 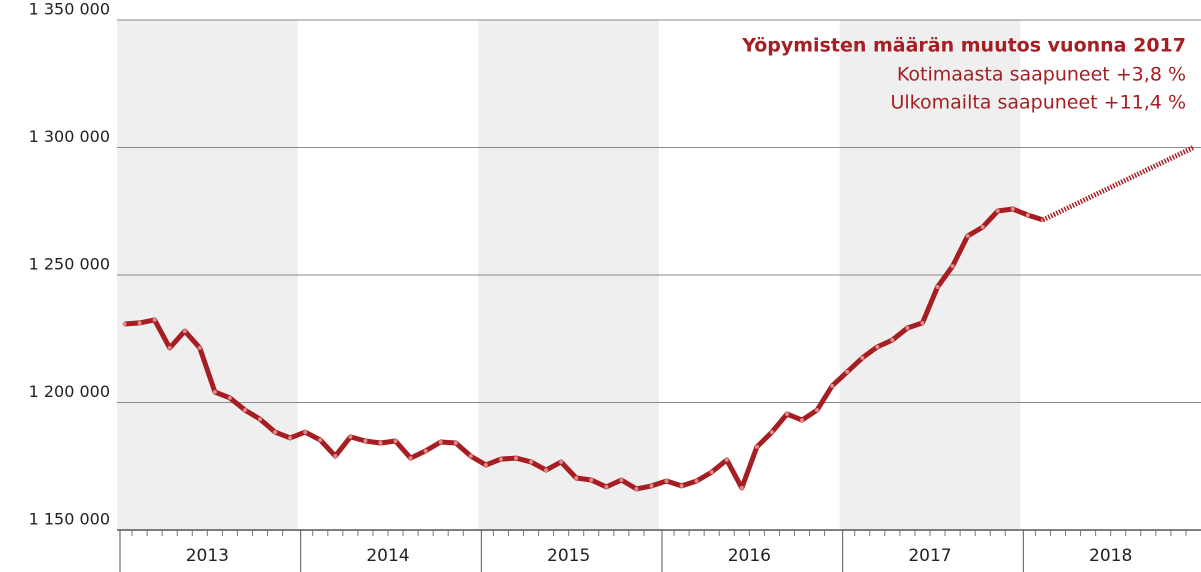 What do you see at coordinates (1039, 103) in the screenshot?
I see `annotation: Ulkomailta saapuneet +11,4 %` at bounding box center [1039, 103].